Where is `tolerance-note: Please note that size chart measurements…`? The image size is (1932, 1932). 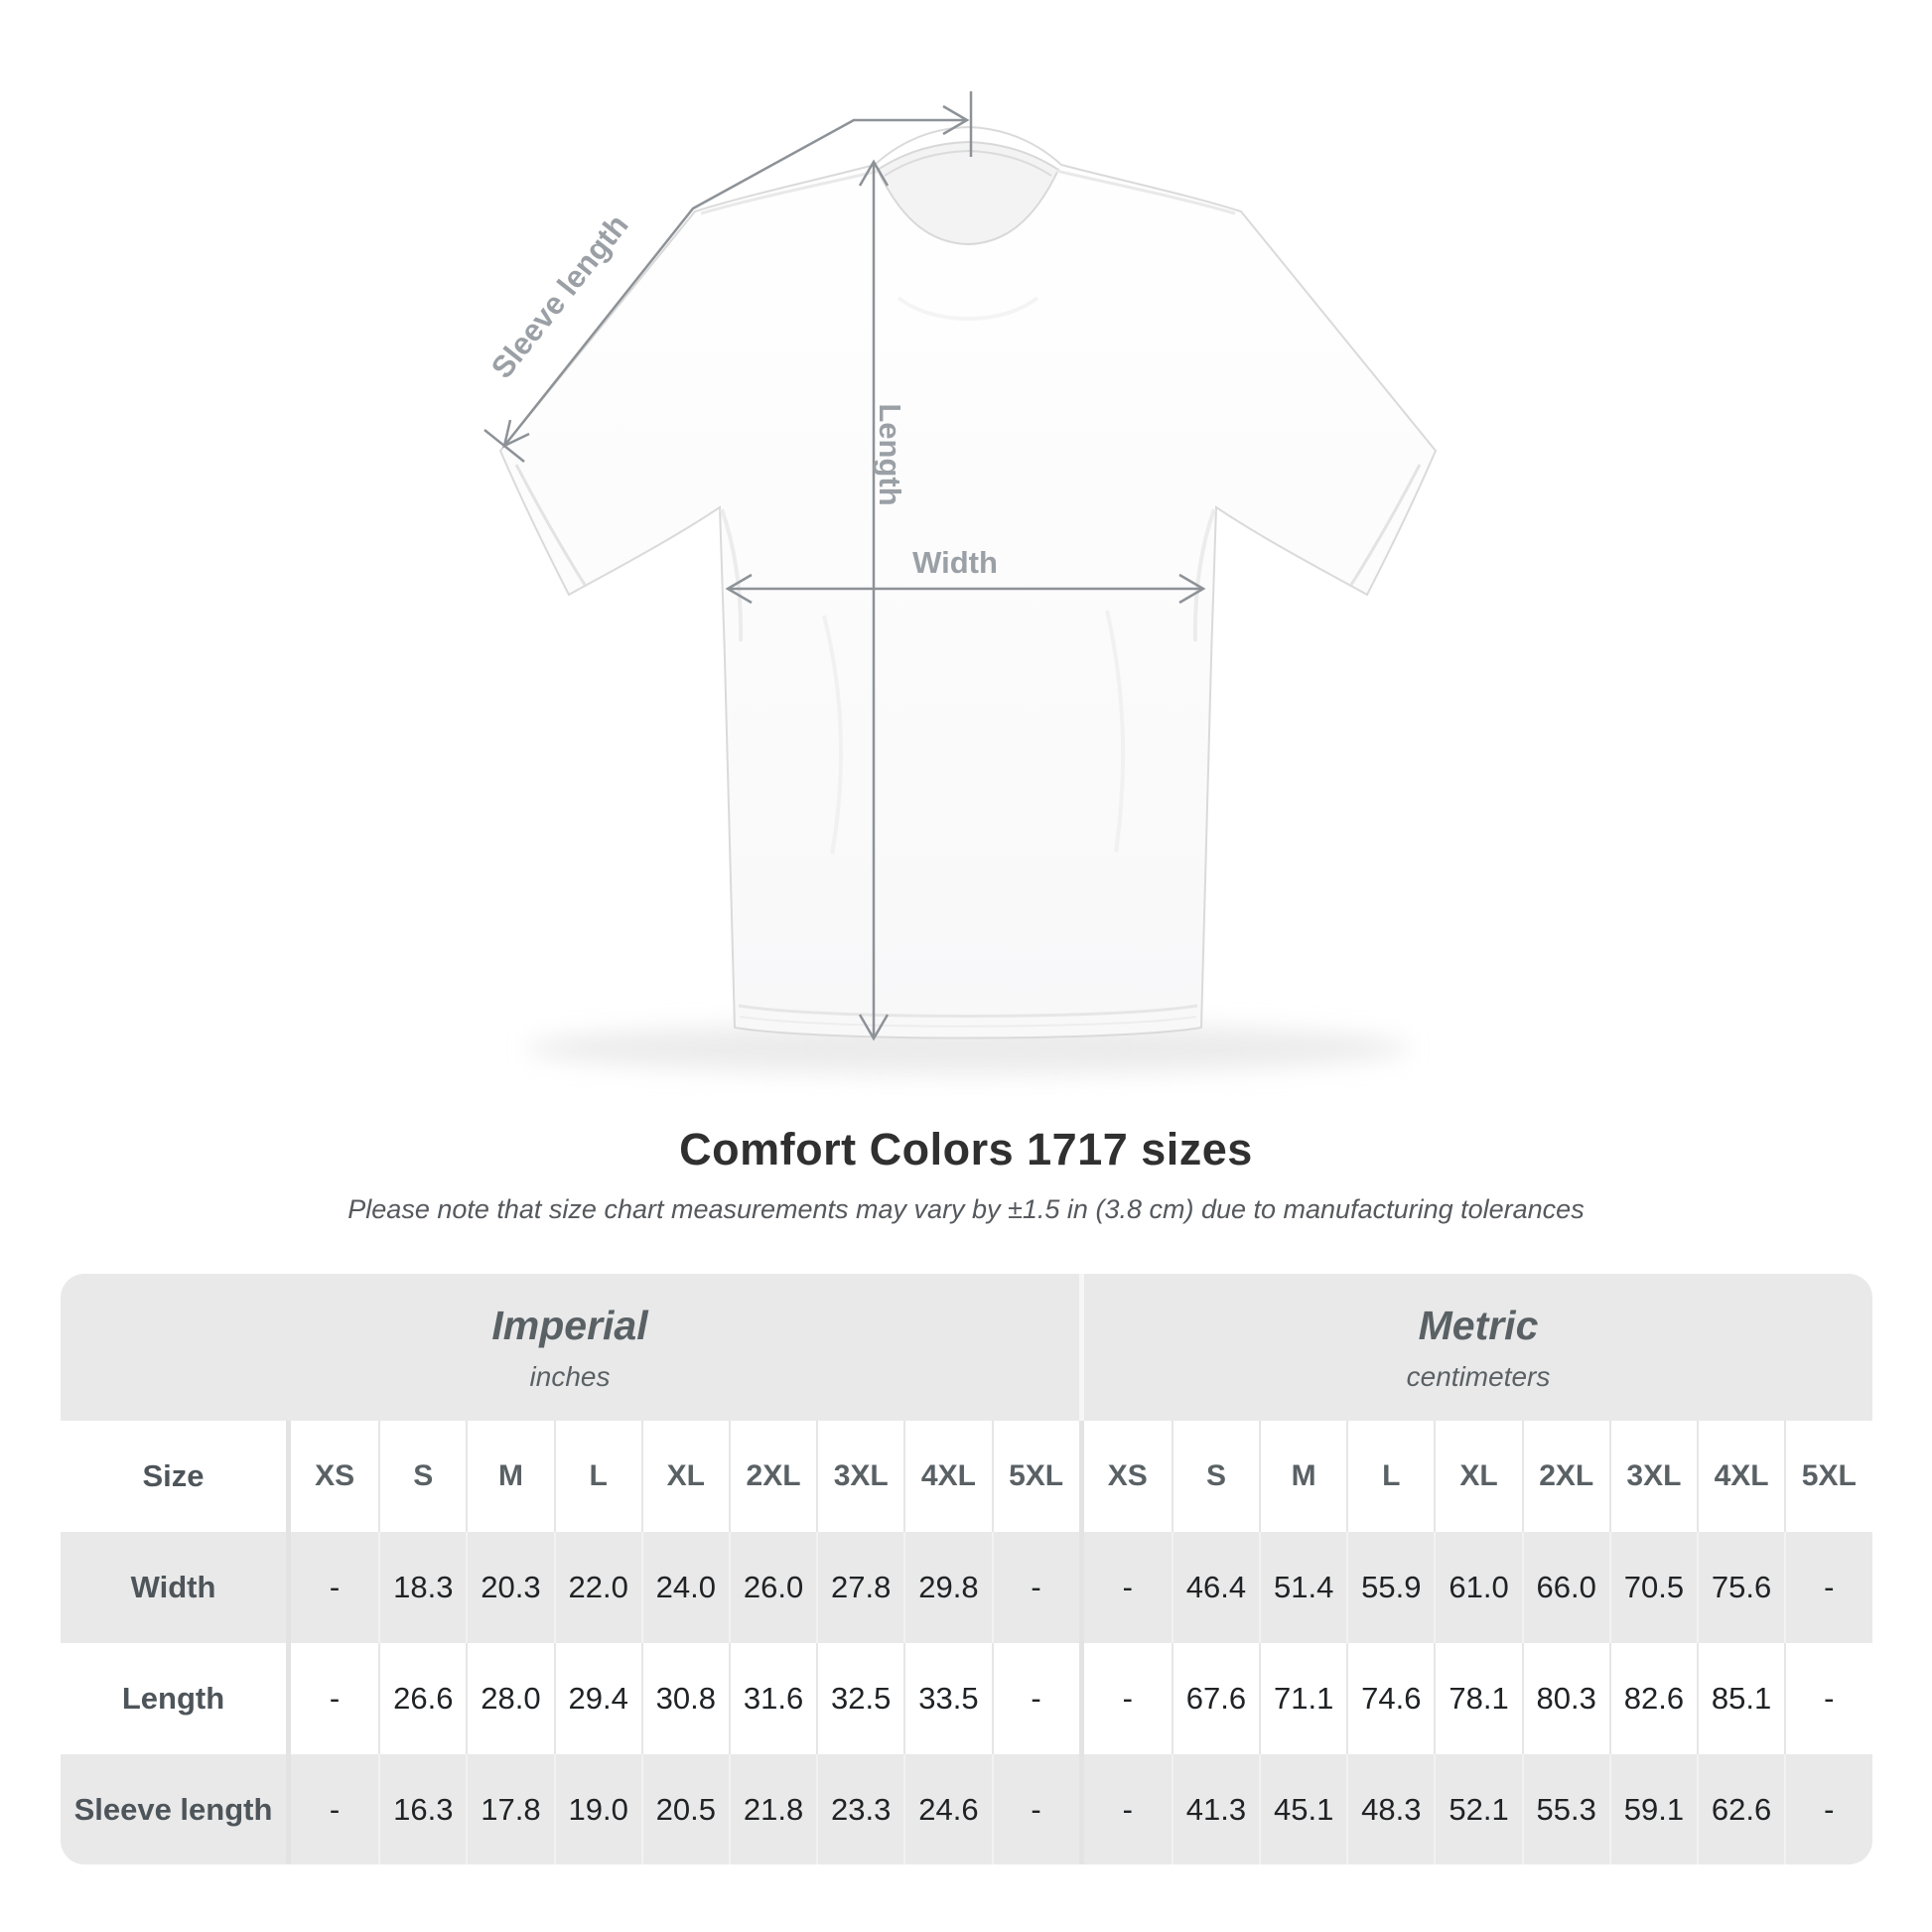 tolerance-note: Please note that size chart measurements… is located at coordinates (966, 1209).